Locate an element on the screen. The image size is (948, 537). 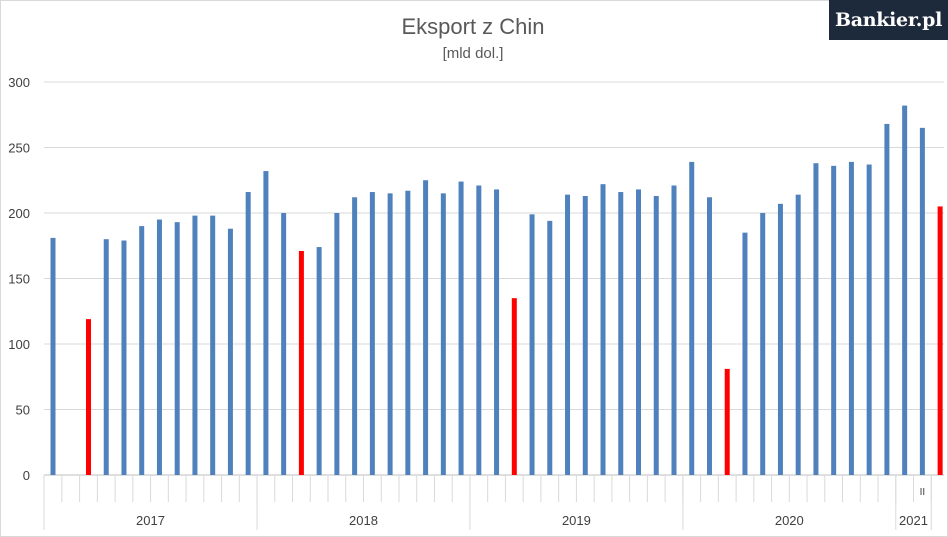
y-axis-ticks: 0 50 100 150 200 250 300 is located at coordinates (19, 279).